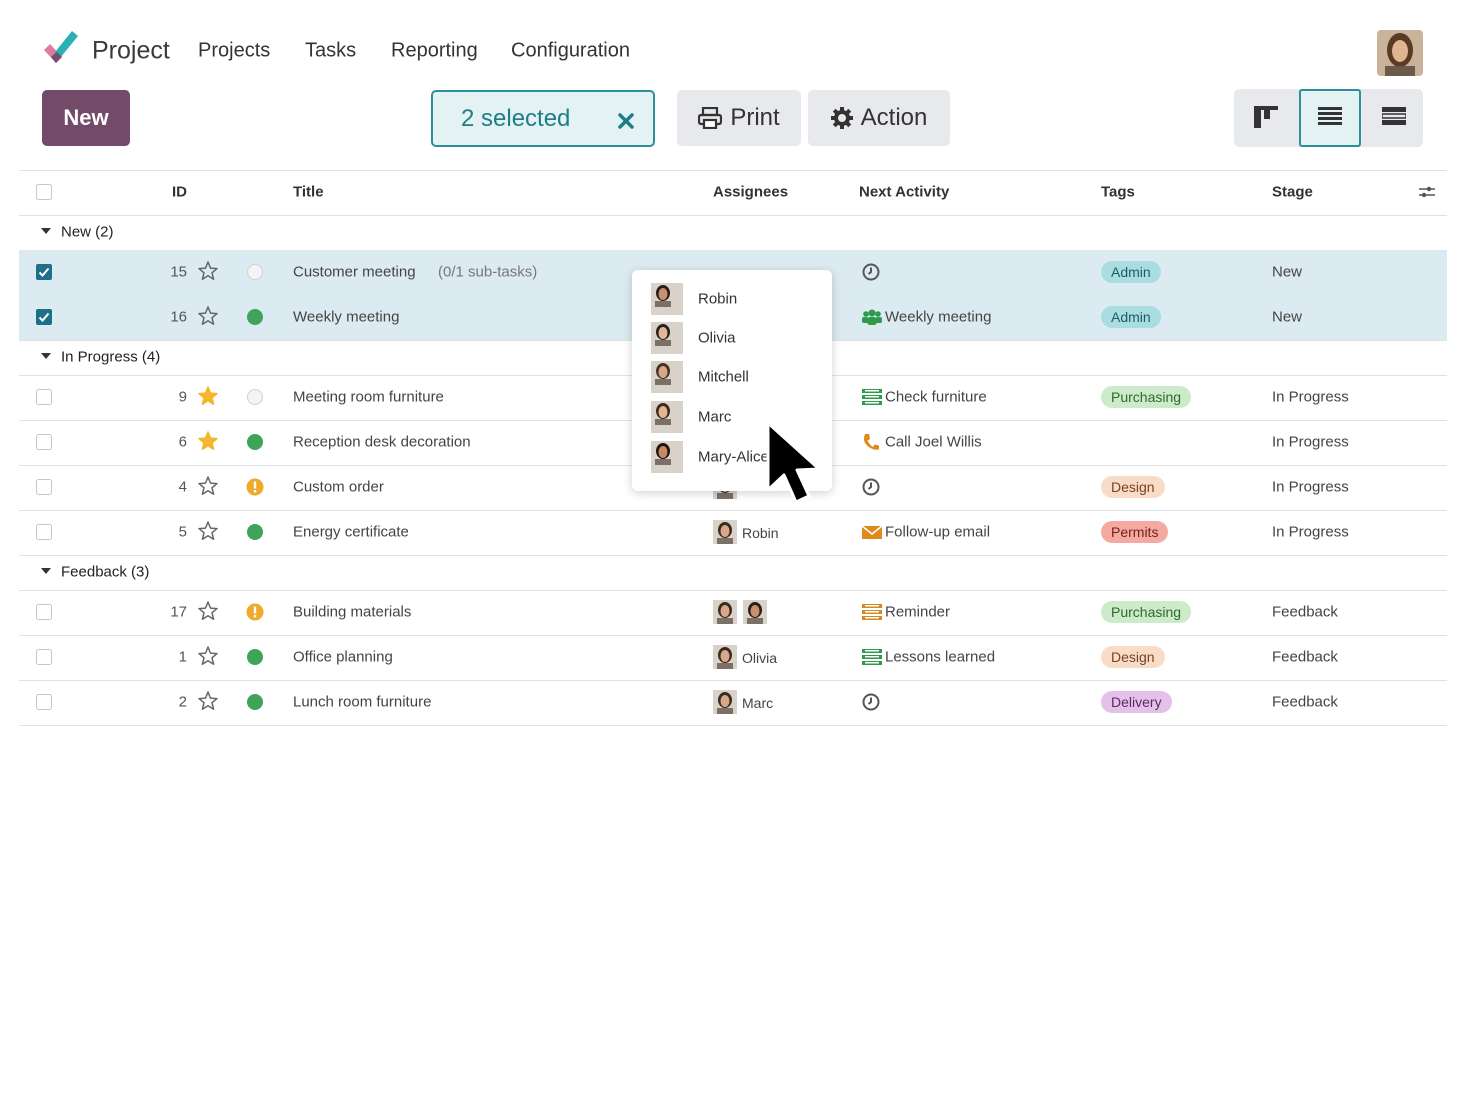 The image size is (1466, 1106). What do you see at coordinates (879, 118) in the screenshot?
I see `action-button: Action` at bounding box center [879, 118].